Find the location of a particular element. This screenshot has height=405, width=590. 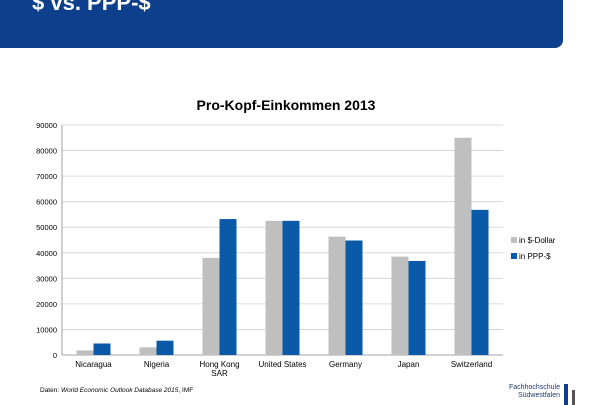

y-tick-label: 60000 is located at coordinates (46, 202).